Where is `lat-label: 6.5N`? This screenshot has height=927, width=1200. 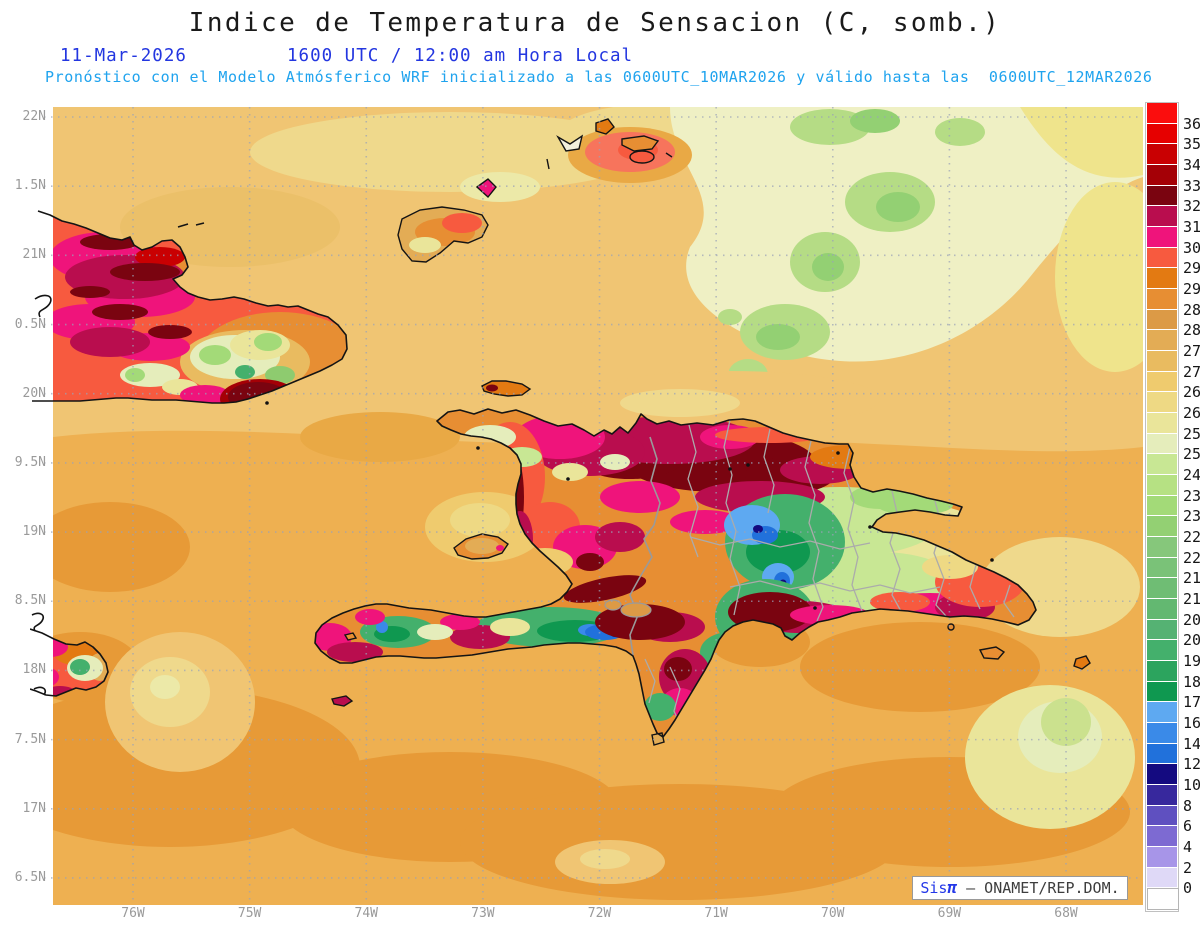
lat-label: 6.5N is located at coordinates (30, 877).